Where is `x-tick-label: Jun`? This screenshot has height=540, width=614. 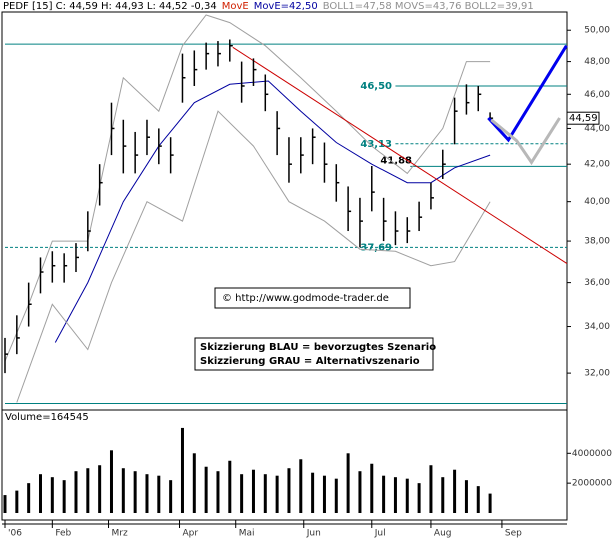 x-tick-label: Jun is located at coordinates (313, 534).